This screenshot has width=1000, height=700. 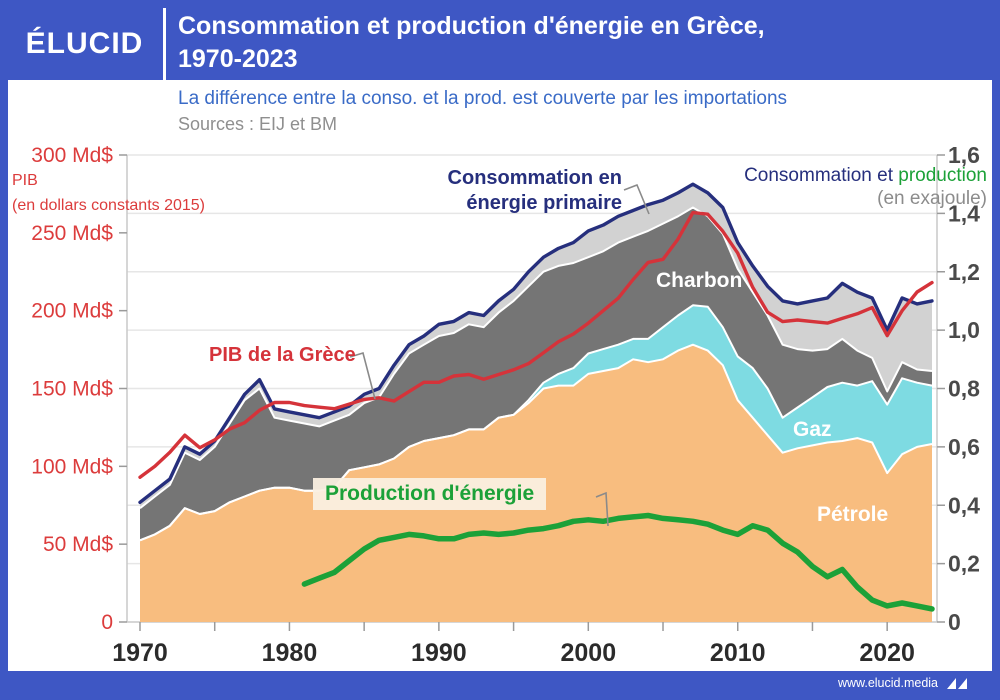 I want to click on x-tick-label: 1990, so click(x=439, y=653).